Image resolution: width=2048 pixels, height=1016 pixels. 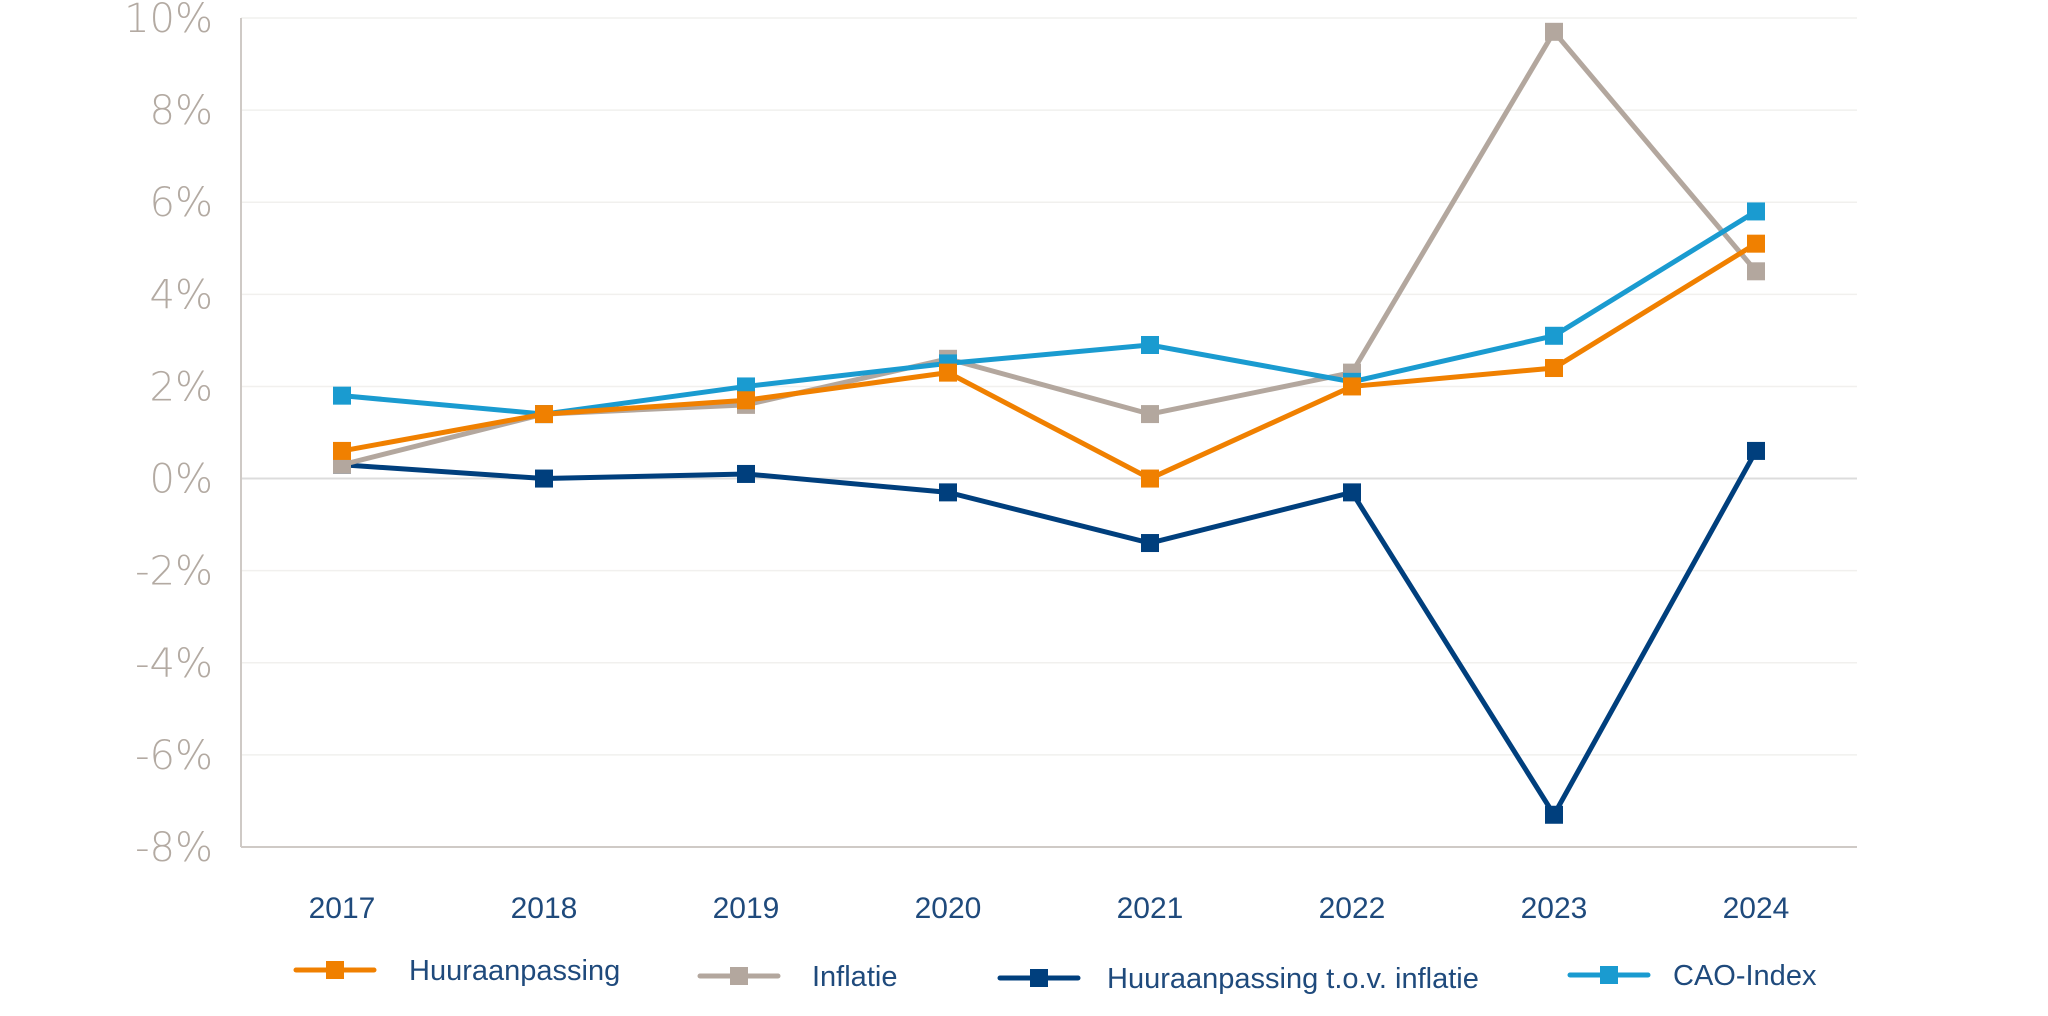 I want to click on legend-item: Huuraanpassing t.o.v. inflatie, so click(x=1238, y=979).